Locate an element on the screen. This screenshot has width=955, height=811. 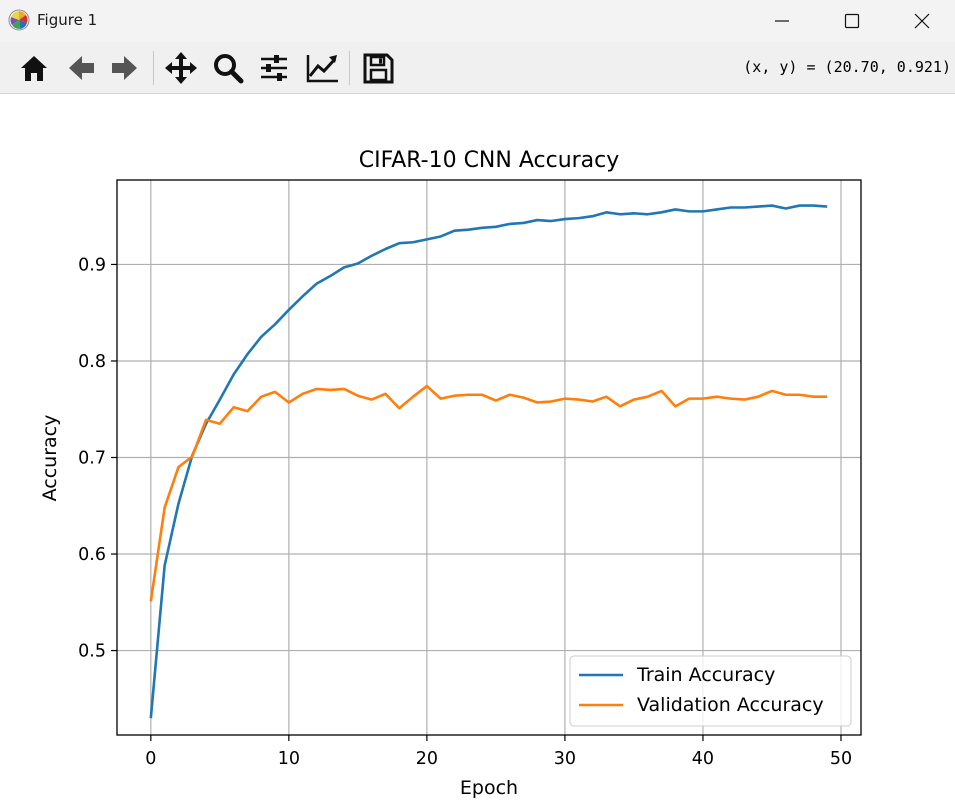
navigation-toolbar is located at coordinates (477, 68).